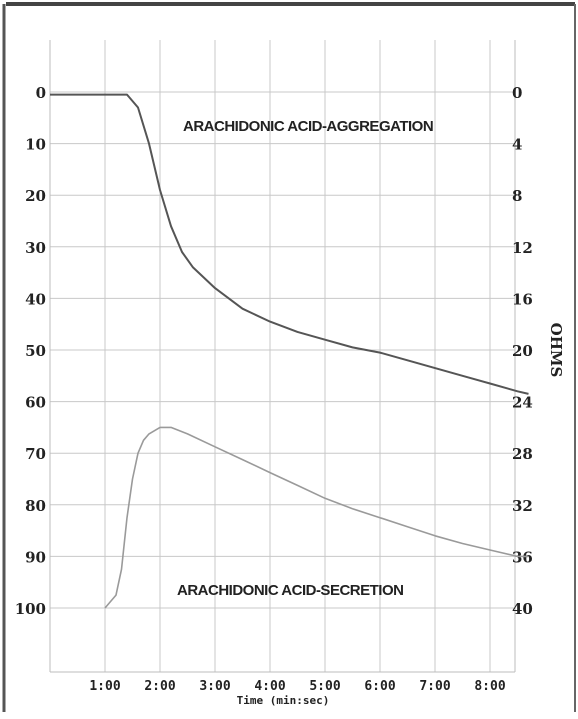 The width and height of the screenshot is (578, 719). I want to click on x-tick-label: 2:00, so click(159, 686).